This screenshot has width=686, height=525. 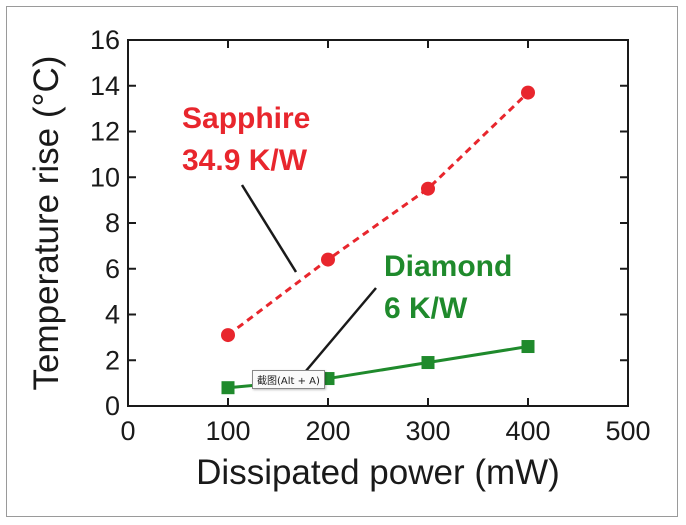 What do you see at coordinates (427, 431) in the screenshot?
I see `x-tick-label: 300` at bounding box center [427, 431].